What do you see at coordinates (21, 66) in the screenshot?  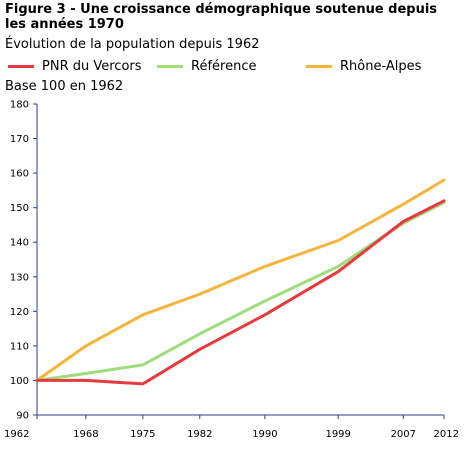 I see `legend-swatch-pnr-vercors` at bounding box center [21, 66].